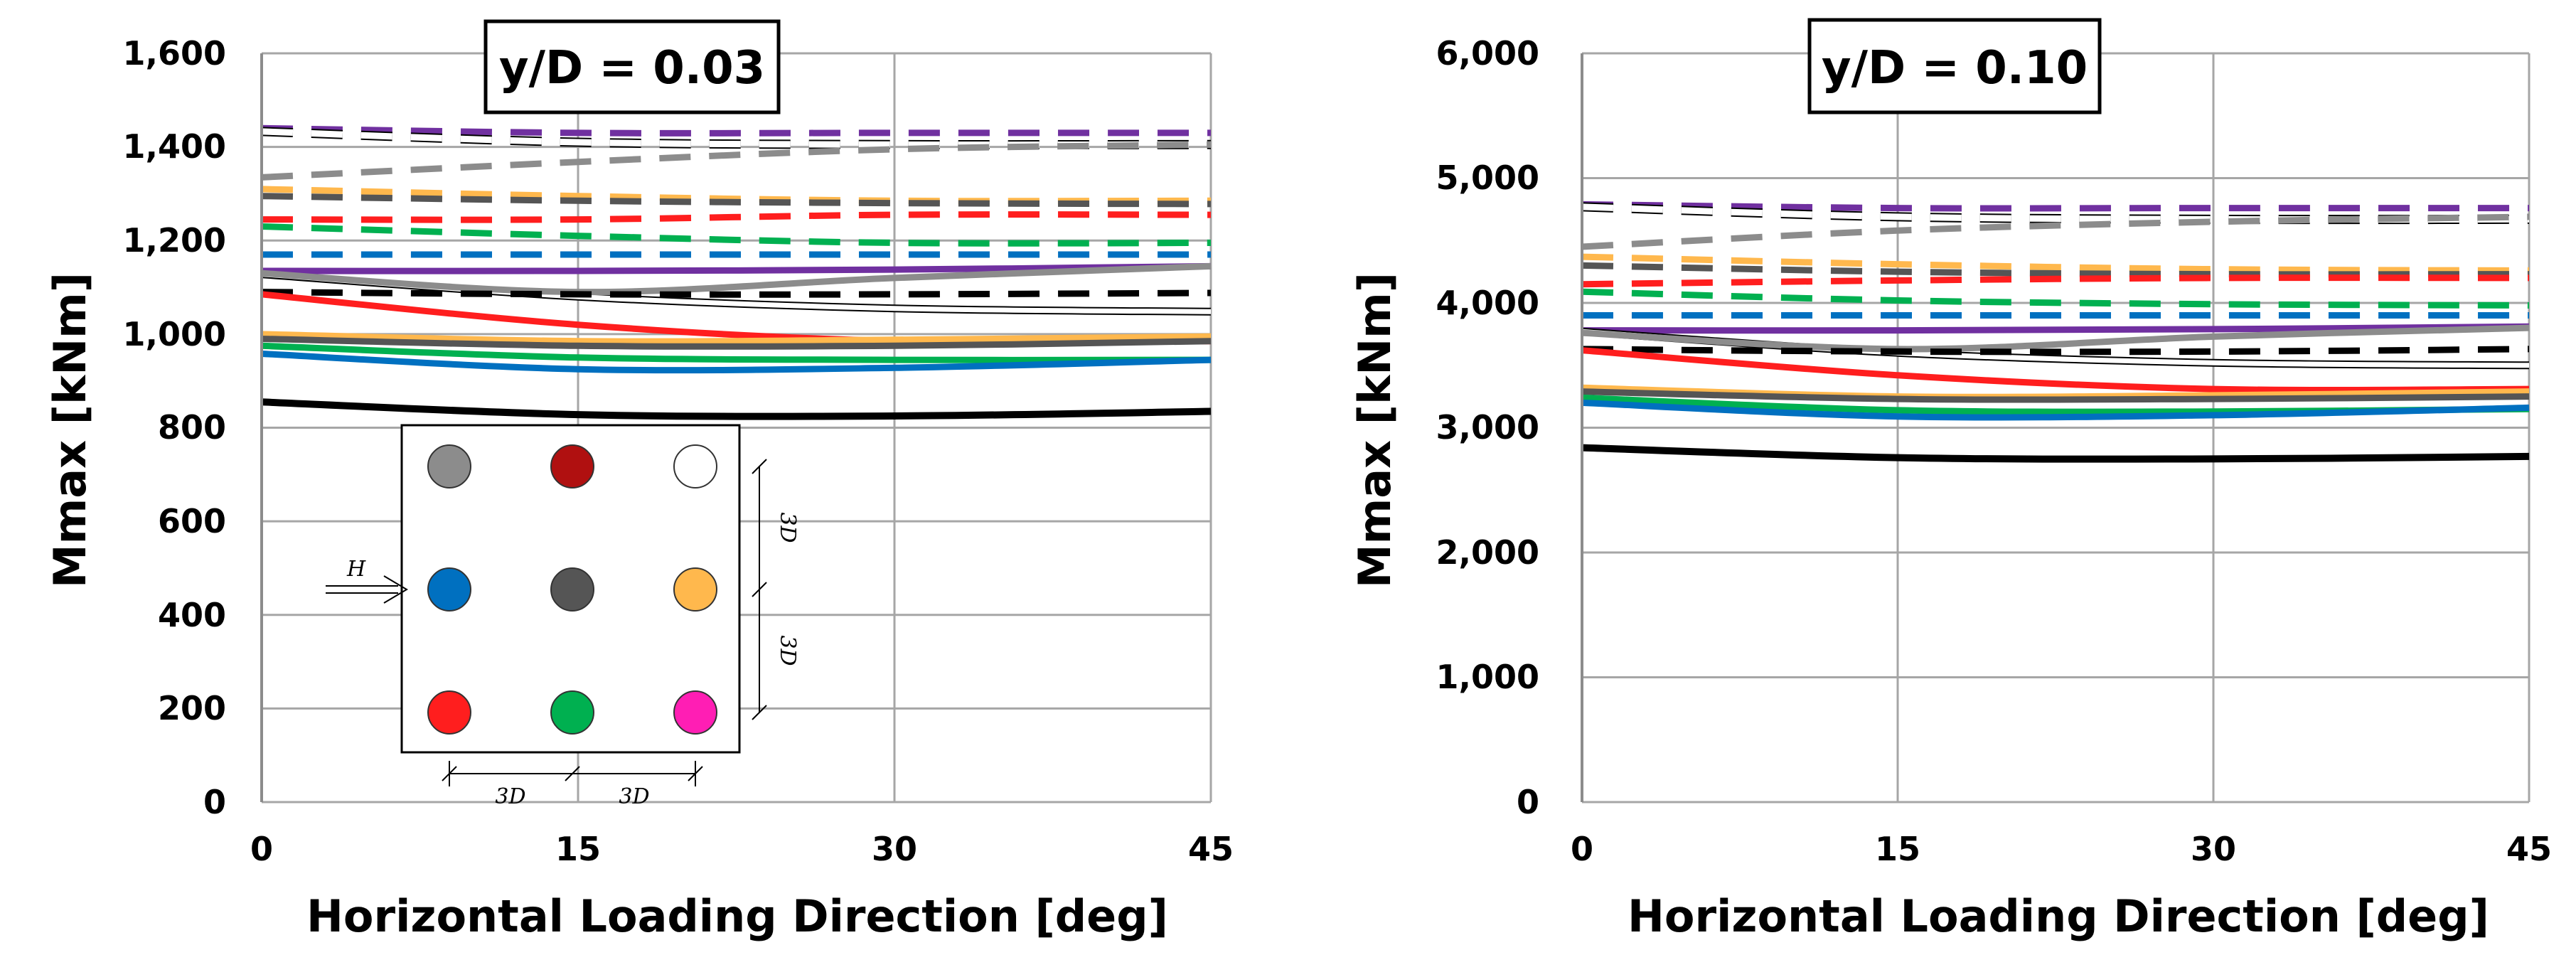 This screenshot has width=2576, height=977. I want to click on series-right, so click(2055, 332).